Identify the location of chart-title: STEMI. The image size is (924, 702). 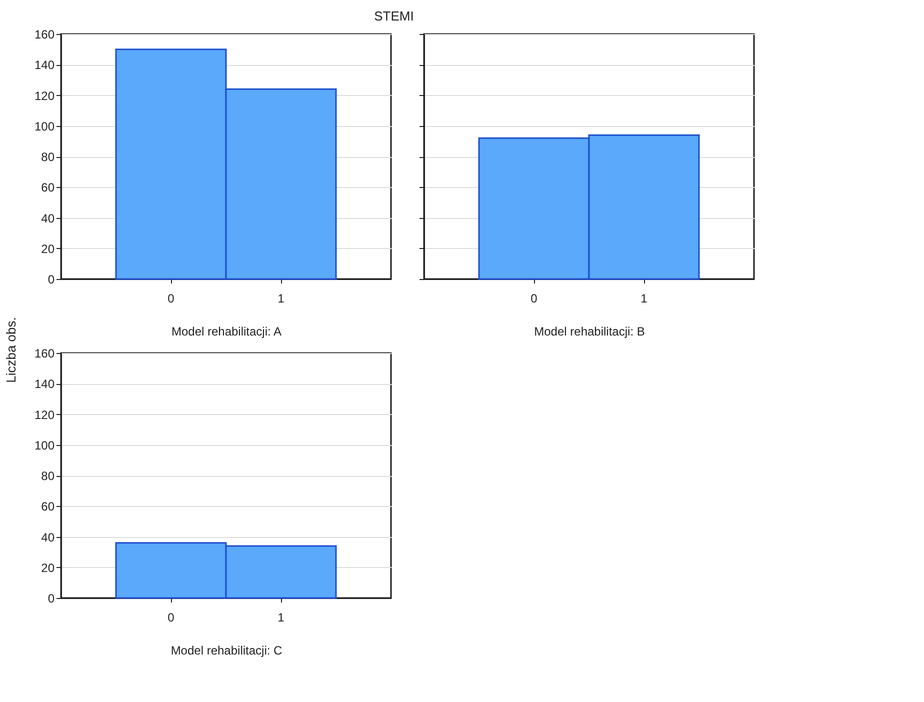
(394, 16).